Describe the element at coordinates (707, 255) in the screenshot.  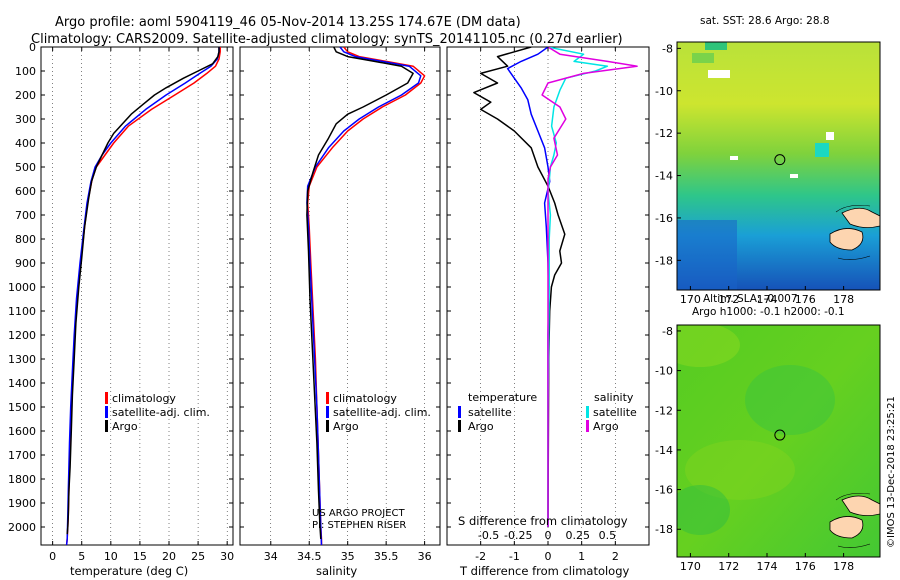
I see `sst-cool-patch` at that location.